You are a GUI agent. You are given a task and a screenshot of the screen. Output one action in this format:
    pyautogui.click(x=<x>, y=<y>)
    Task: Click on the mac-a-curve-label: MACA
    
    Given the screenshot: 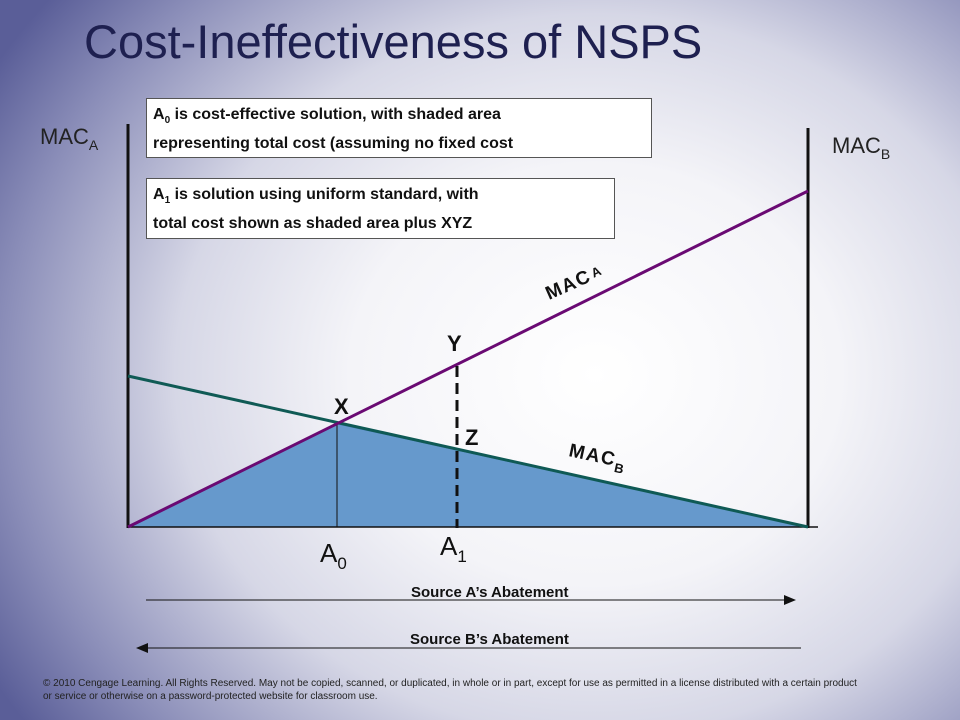 What is the action you would take?
    pyautogui.click(x=574, y=283)
    